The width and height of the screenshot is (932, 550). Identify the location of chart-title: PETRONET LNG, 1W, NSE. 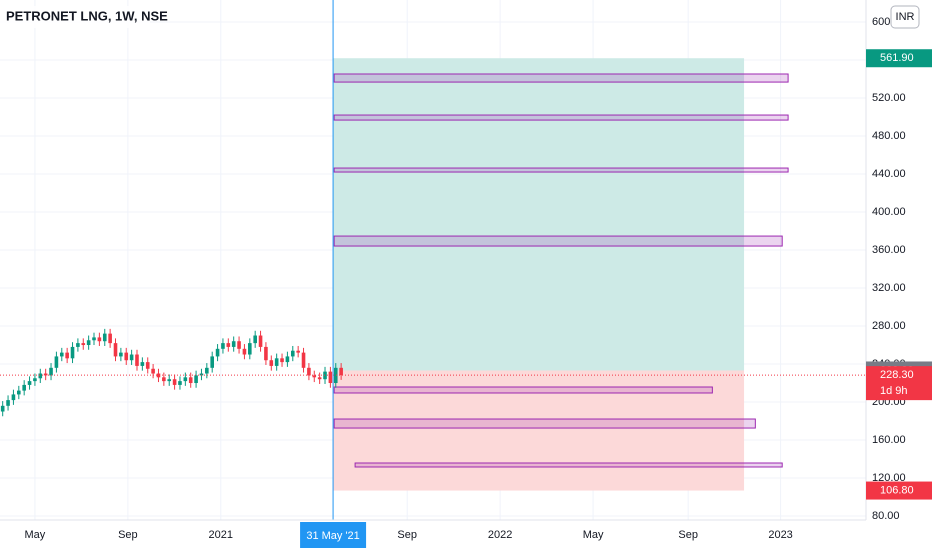
(87, 15).